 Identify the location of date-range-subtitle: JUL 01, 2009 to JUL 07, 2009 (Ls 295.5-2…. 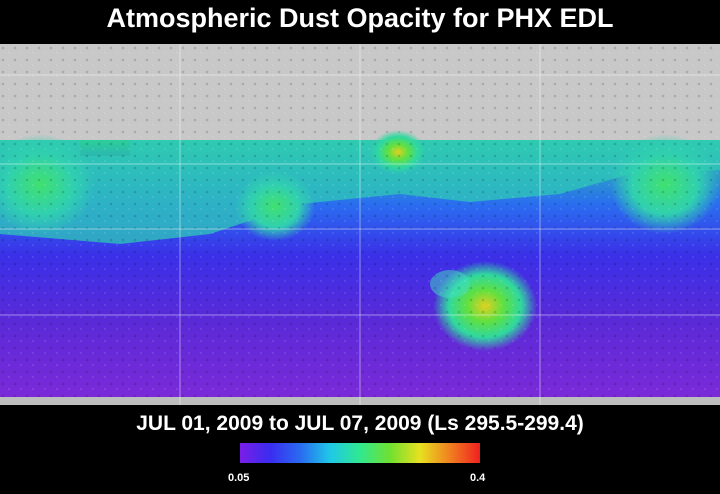
(360, 423).